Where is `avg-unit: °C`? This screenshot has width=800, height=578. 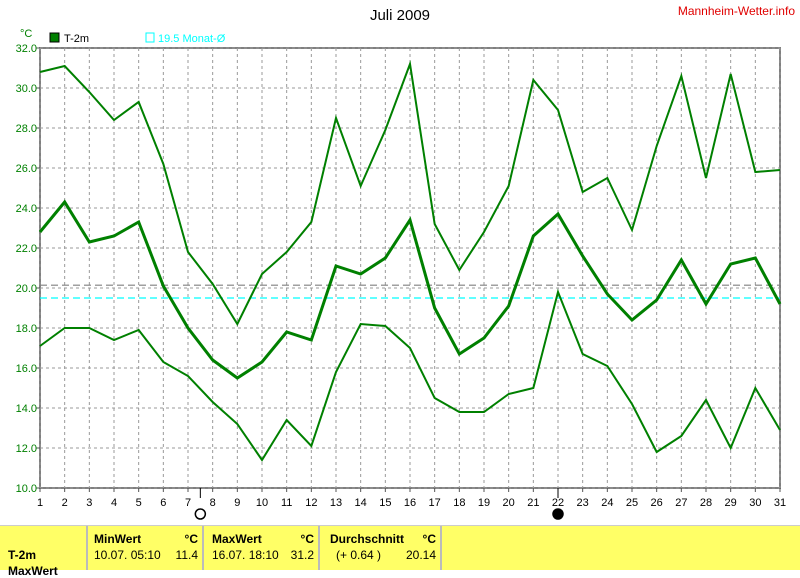 avg-unit: °C is located at coordinates (429, 539).